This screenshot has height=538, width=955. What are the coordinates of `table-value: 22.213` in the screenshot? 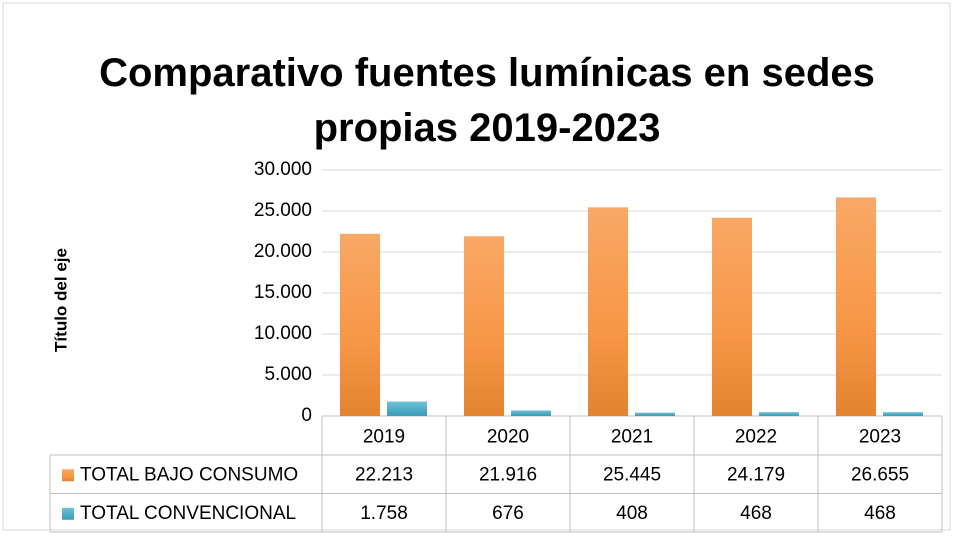 It's located at (384, 474).